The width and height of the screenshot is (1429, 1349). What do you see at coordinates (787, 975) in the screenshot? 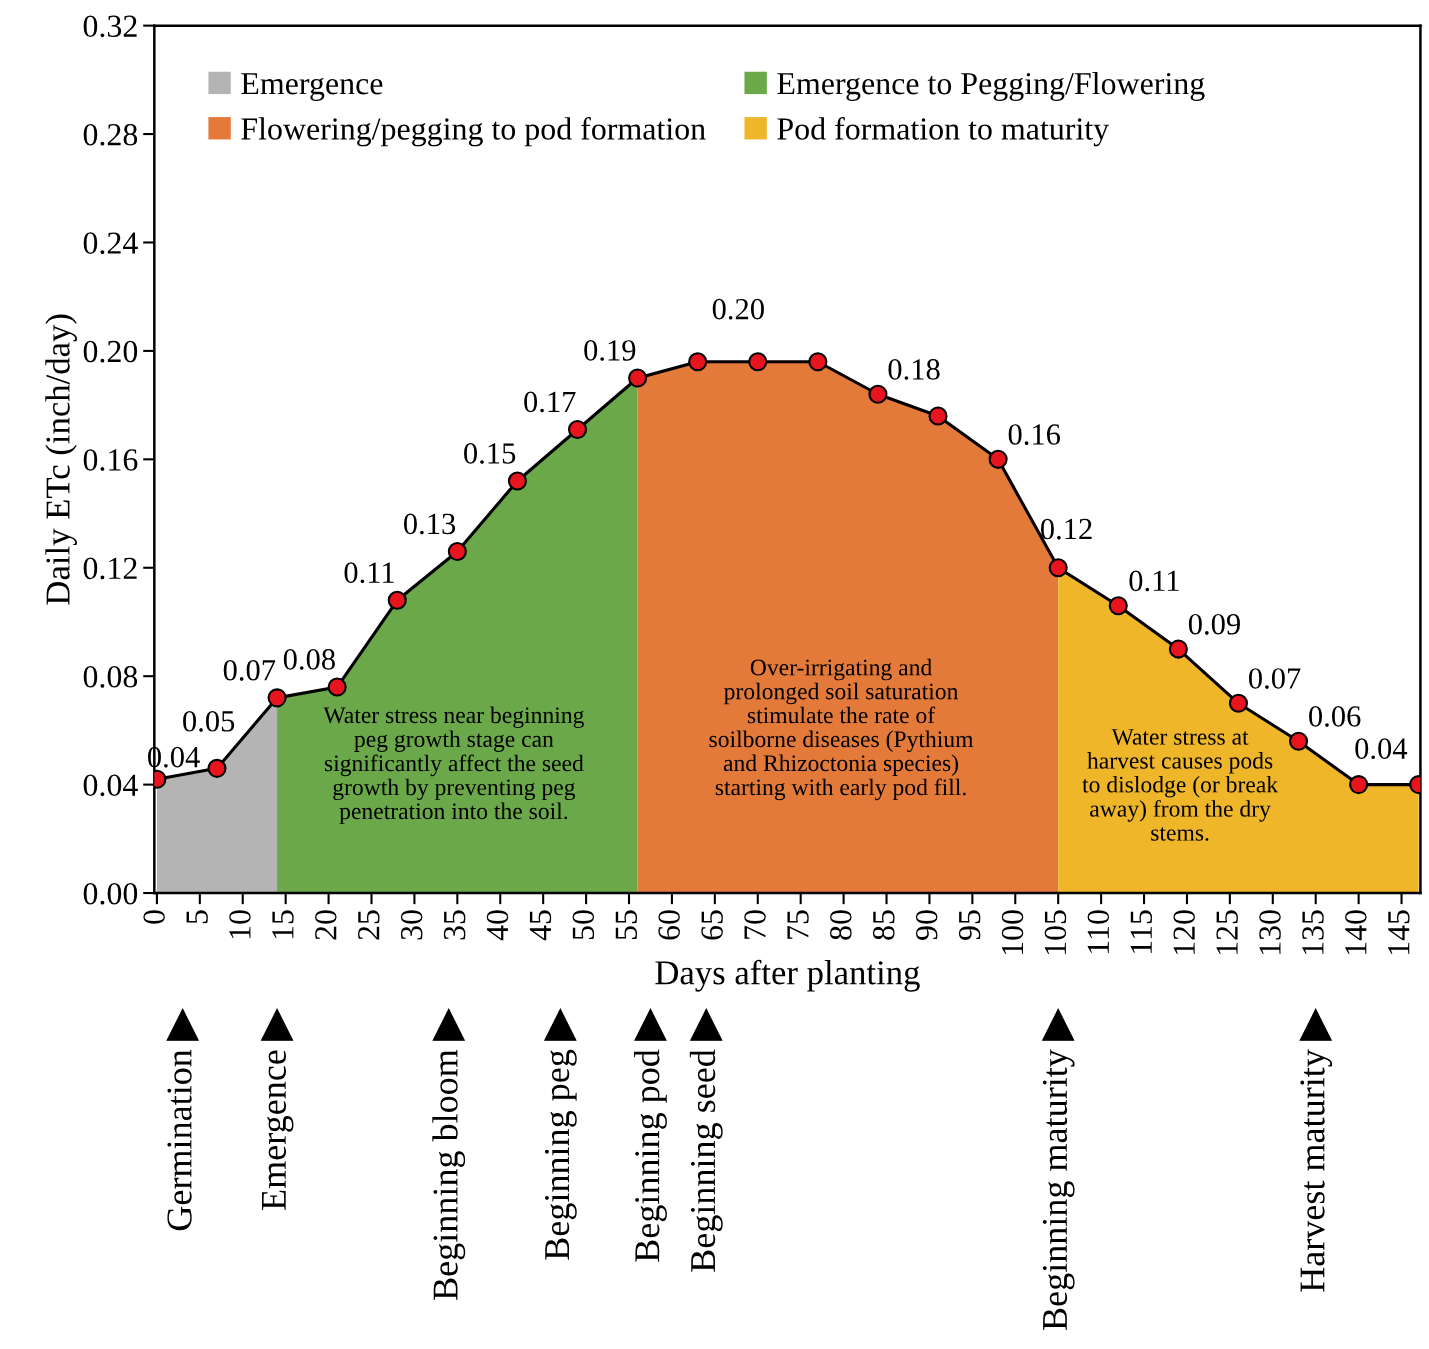
I see `x-axis-title: Days after planting` at bounding box center [787, 975].